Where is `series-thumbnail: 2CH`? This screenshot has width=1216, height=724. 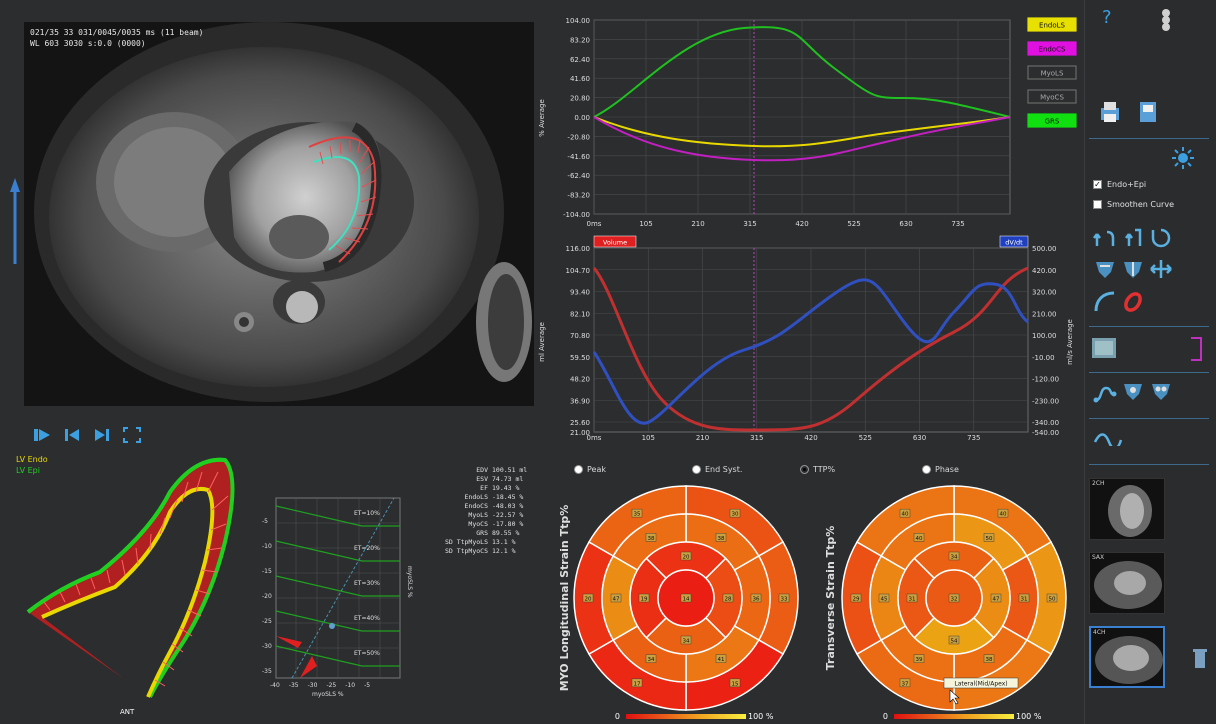 series-thumbnail: 2CH is located at coordinates (1127, 509).